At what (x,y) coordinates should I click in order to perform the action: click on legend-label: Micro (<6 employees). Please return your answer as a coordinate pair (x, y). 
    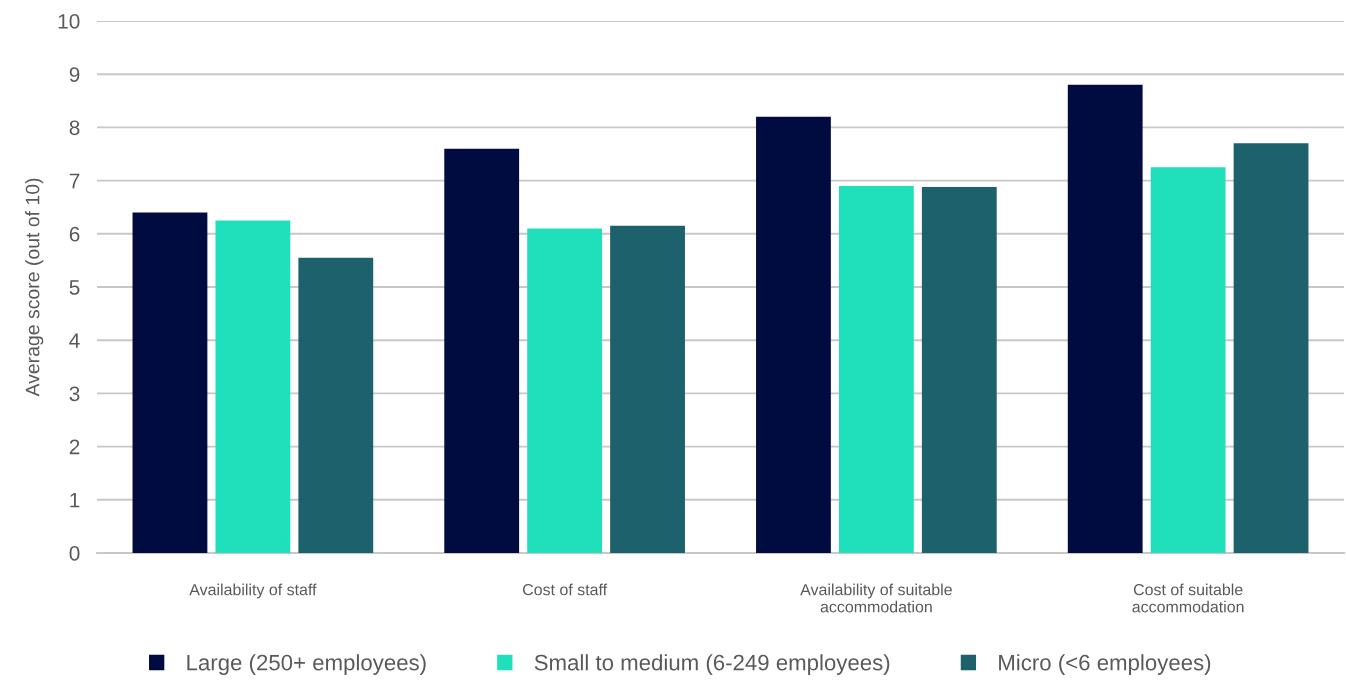
    Looking at the image, I should click on (1105, 664).